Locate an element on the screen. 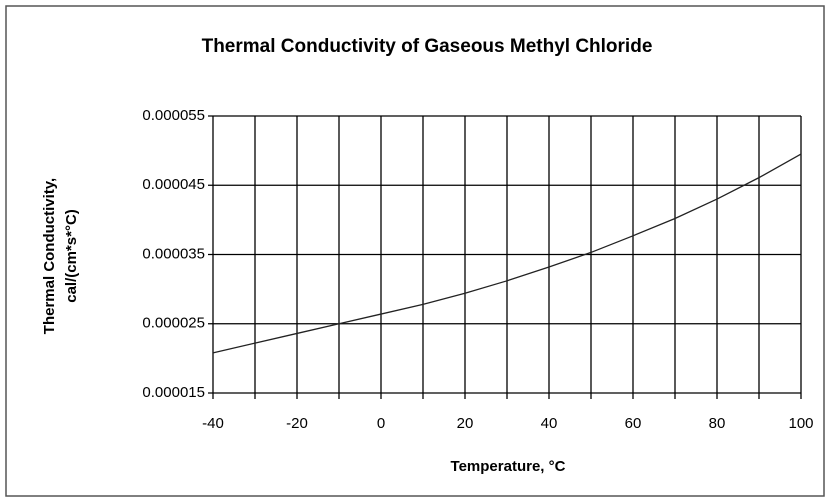 The width and height of the screenshot is (829, 502). y-axis-label: cal/(cm*s*°C) is located at coordinates (71, 256).